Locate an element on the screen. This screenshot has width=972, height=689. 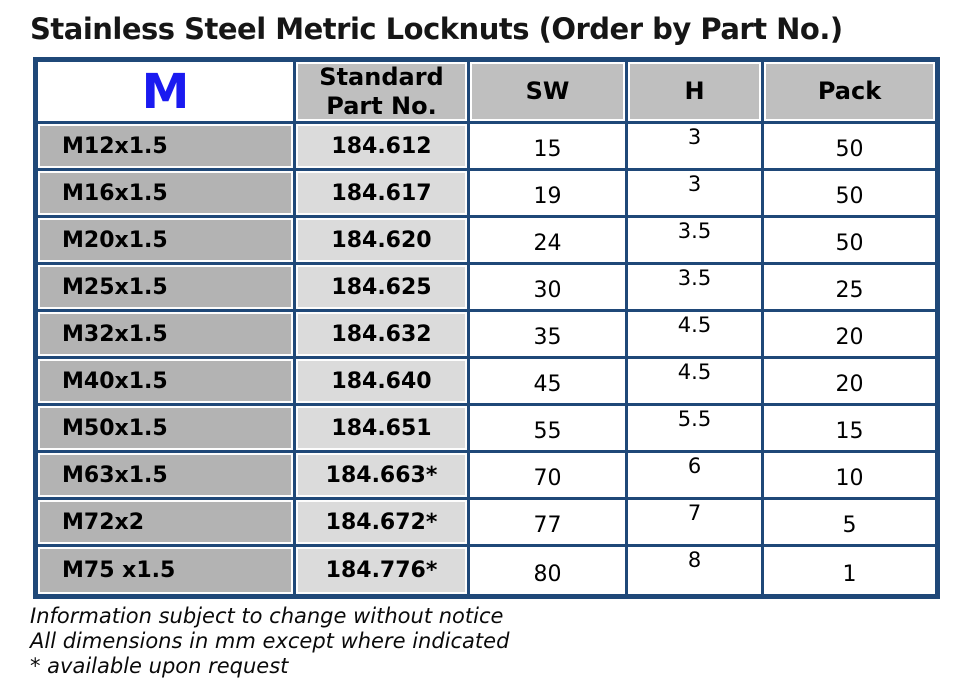
size-cell: M75 x1.5 is located at coordinates (167, 570).